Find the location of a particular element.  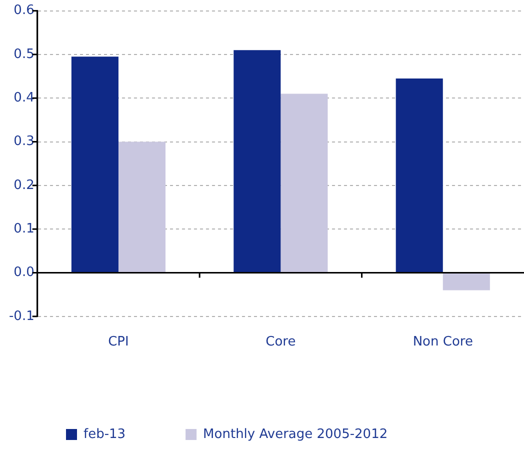

y-tick-label: 0.6 is located at coordinates (24, 10).